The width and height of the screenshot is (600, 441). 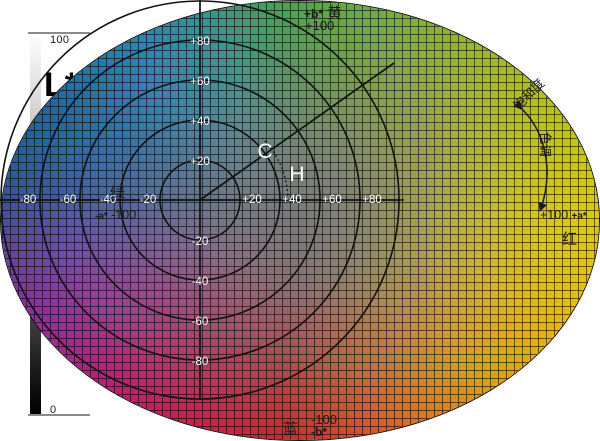 I want to click on chroma-vector-line, so click(x=297, y=131).